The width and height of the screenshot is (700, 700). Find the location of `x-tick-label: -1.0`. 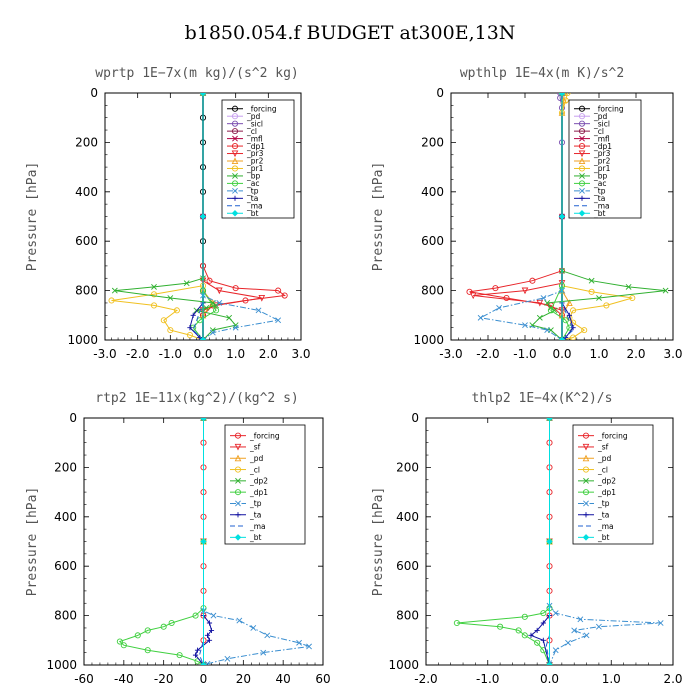

x-tick-label: -1.0 is located at coordinates (487, 679).